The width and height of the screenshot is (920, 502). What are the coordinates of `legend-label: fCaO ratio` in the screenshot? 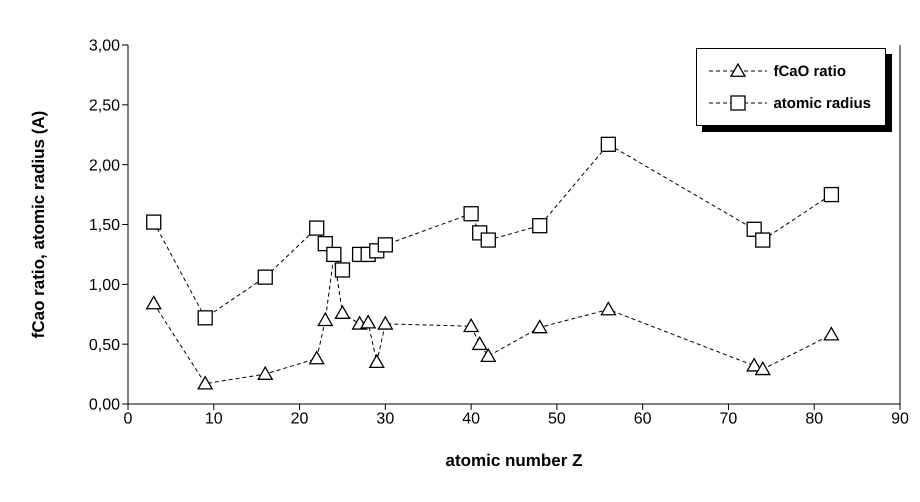 It's located at (809, 71).